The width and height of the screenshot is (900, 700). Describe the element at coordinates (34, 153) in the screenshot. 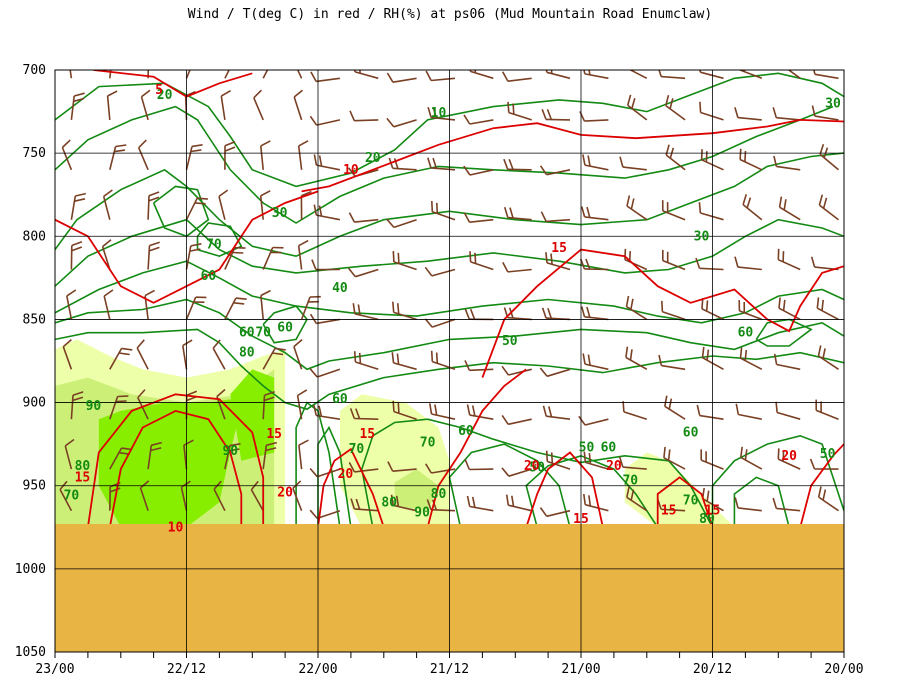

I see `y-tick-label: 750` at that location.